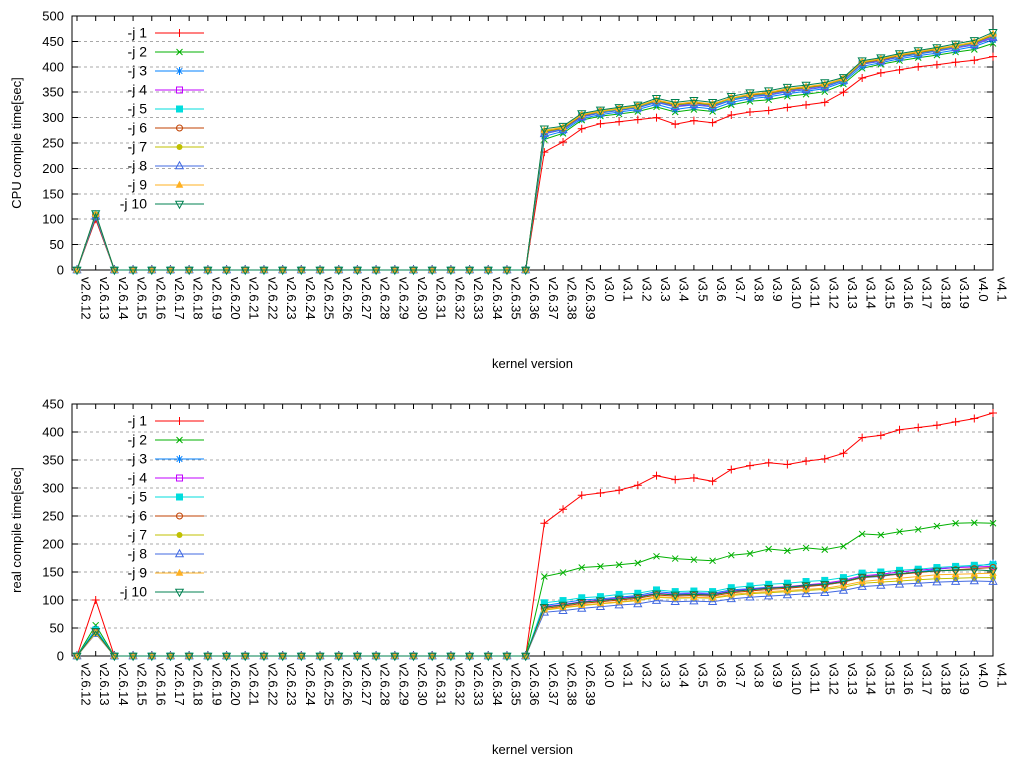  What do you see at coordinates (983, 675) in the screenshot?
I see `x-tick-label: v4.0` at bounding box center [983, 675].